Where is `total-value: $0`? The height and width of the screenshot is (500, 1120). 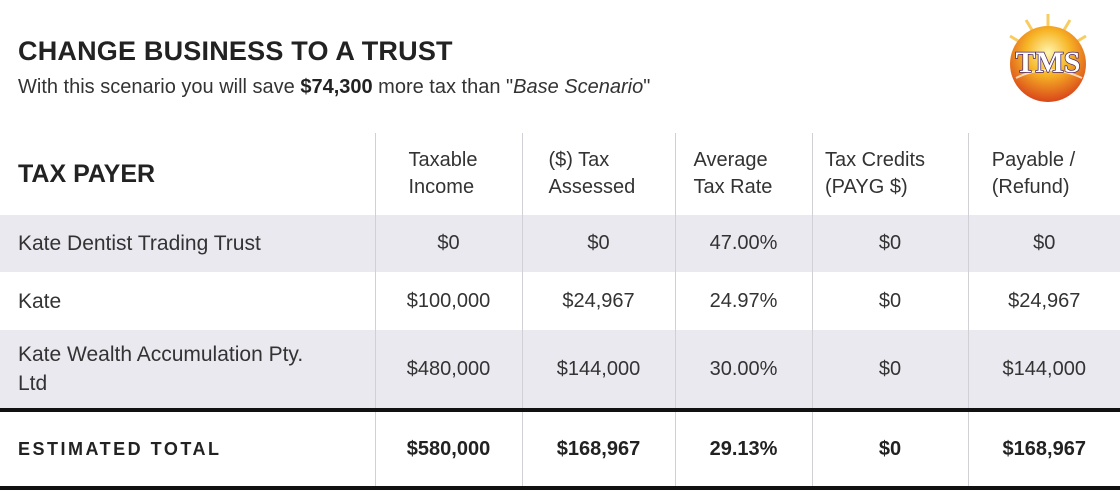 total-value: $0 is located at coordinates (889, 449).